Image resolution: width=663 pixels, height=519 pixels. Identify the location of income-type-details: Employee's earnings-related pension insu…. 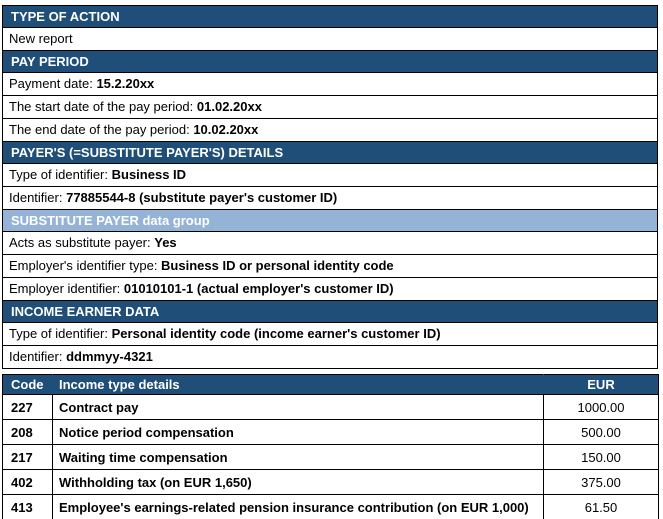
(298, 506).